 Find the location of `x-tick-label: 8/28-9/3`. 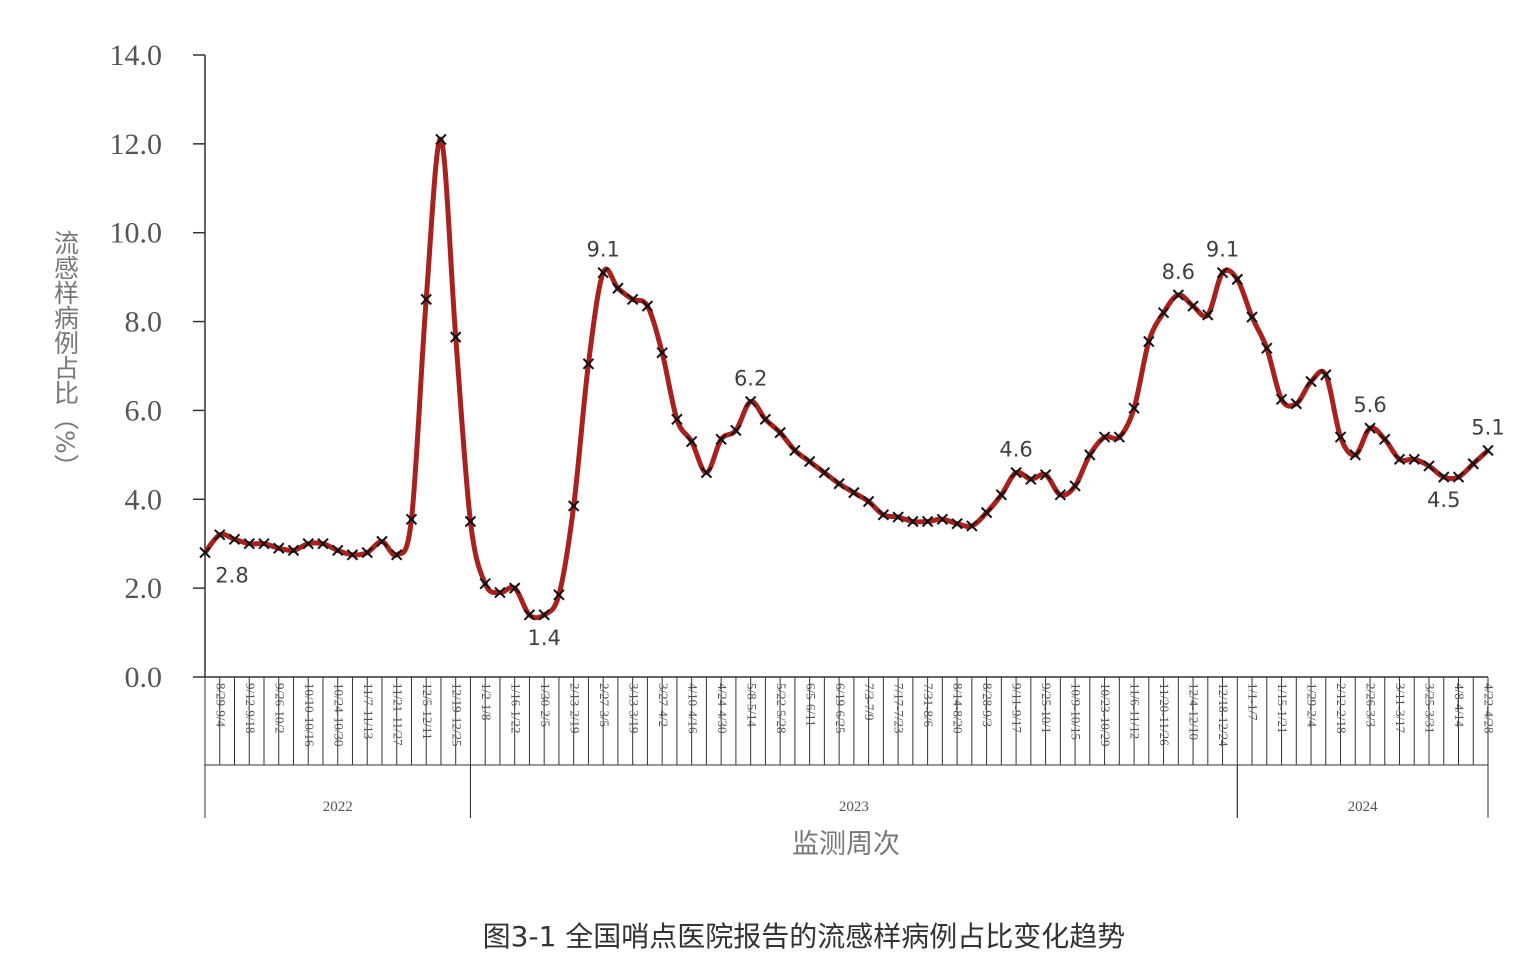

x-tick-label: 8/28-9/3 is located at coordinates (987, 705).